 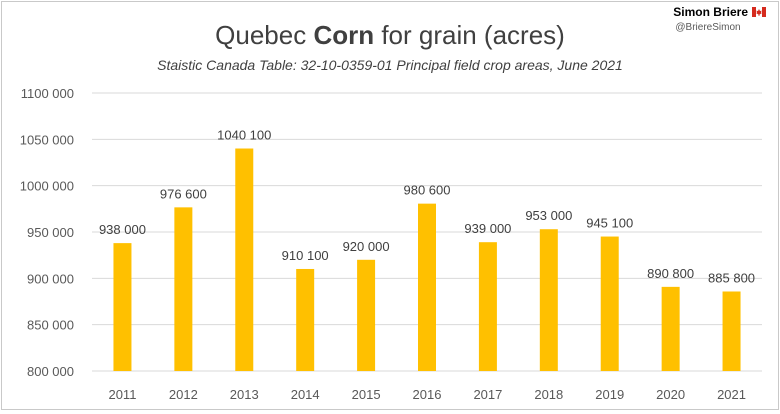 I want to click on y-tick-label: 1100 000, so click(x=47, y=93).